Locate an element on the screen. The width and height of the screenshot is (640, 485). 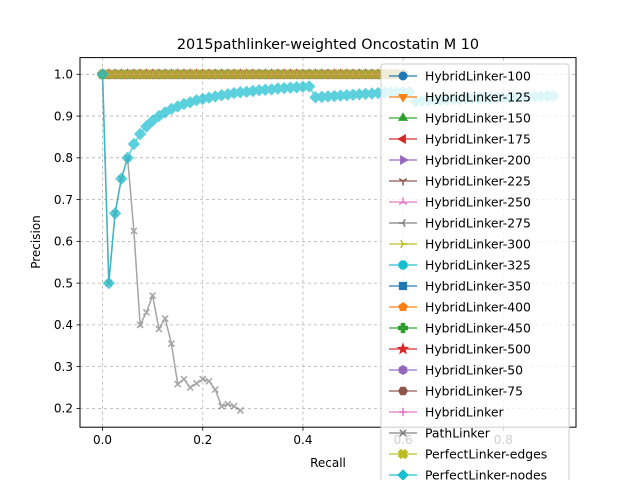
legend-item-perfectlinker-nodes: PerfectLinker-nodes is located at coordinates (468, 475).